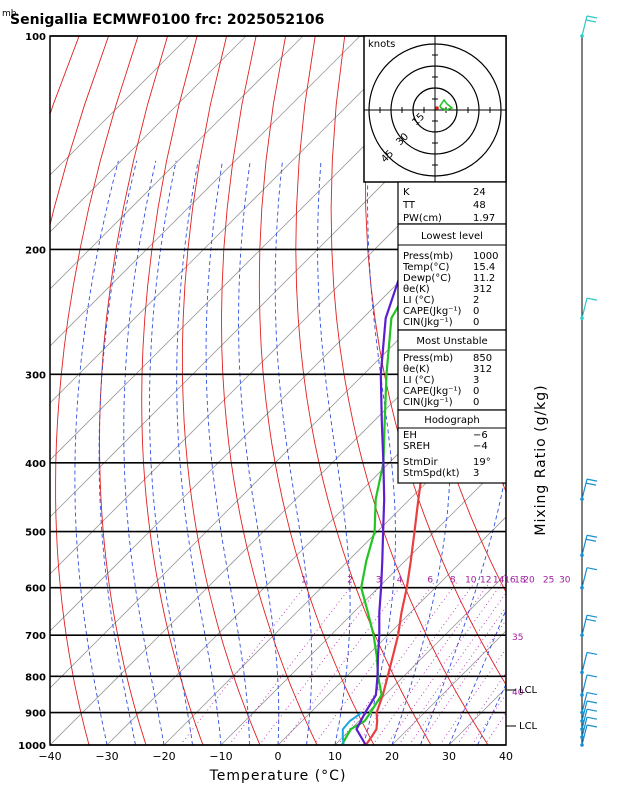  What do you see at coordinates (479, 205) in the screenshot?
I see `index-tt-value: 48` at bounding box center [479, 205].